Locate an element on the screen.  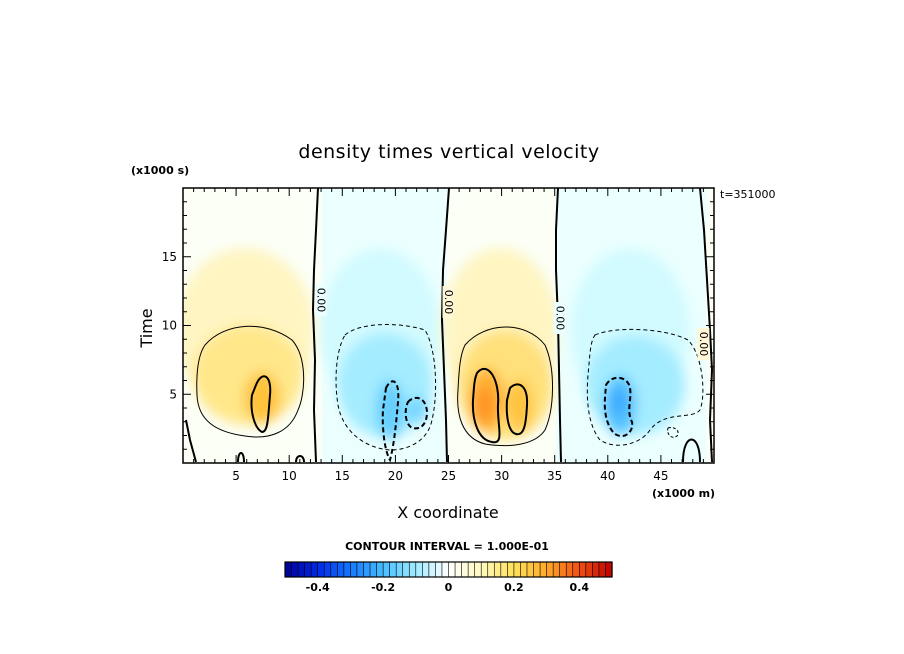
x-units-label: (x1000 m) is located at coordinates (683, 493).